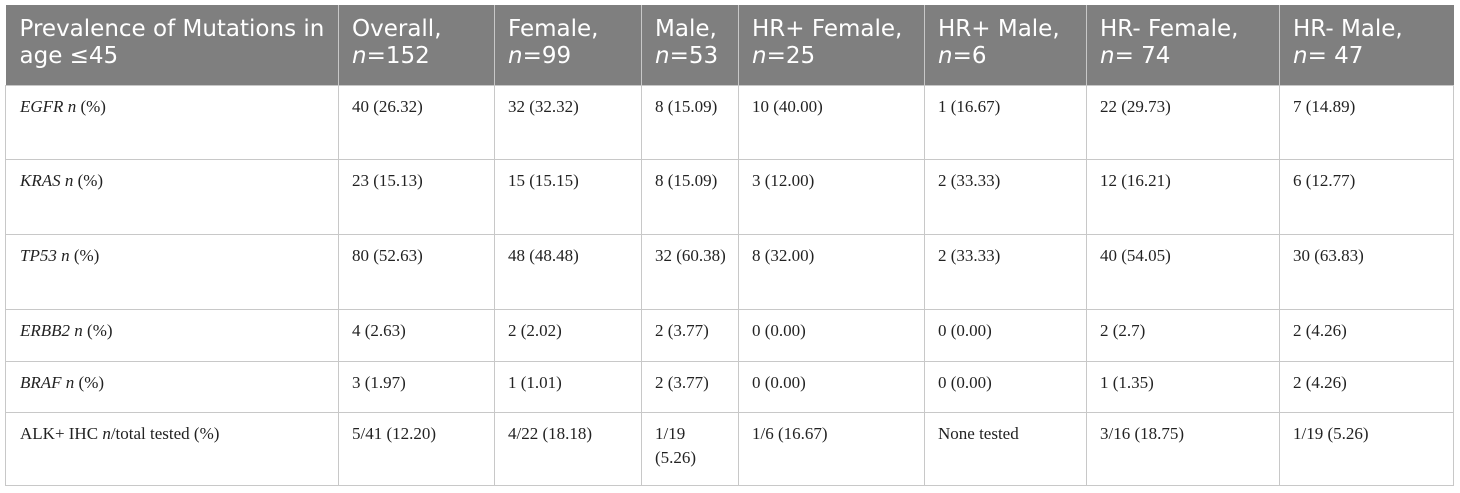  Describe the element at coordinates (416, 271) in the screenshot. I see `table-cell: 80 (52.63)` at that location.